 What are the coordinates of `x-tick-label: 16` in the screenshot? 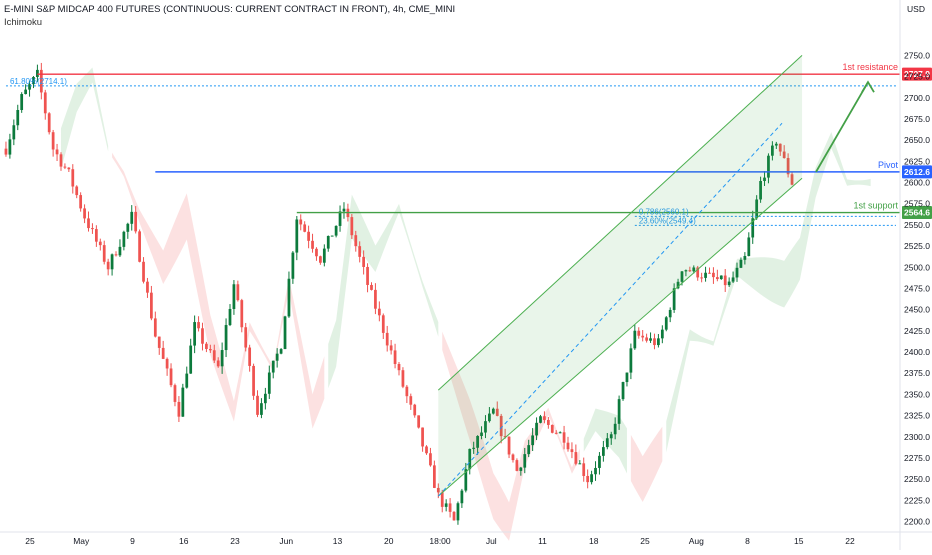 It's located at (184, 541).